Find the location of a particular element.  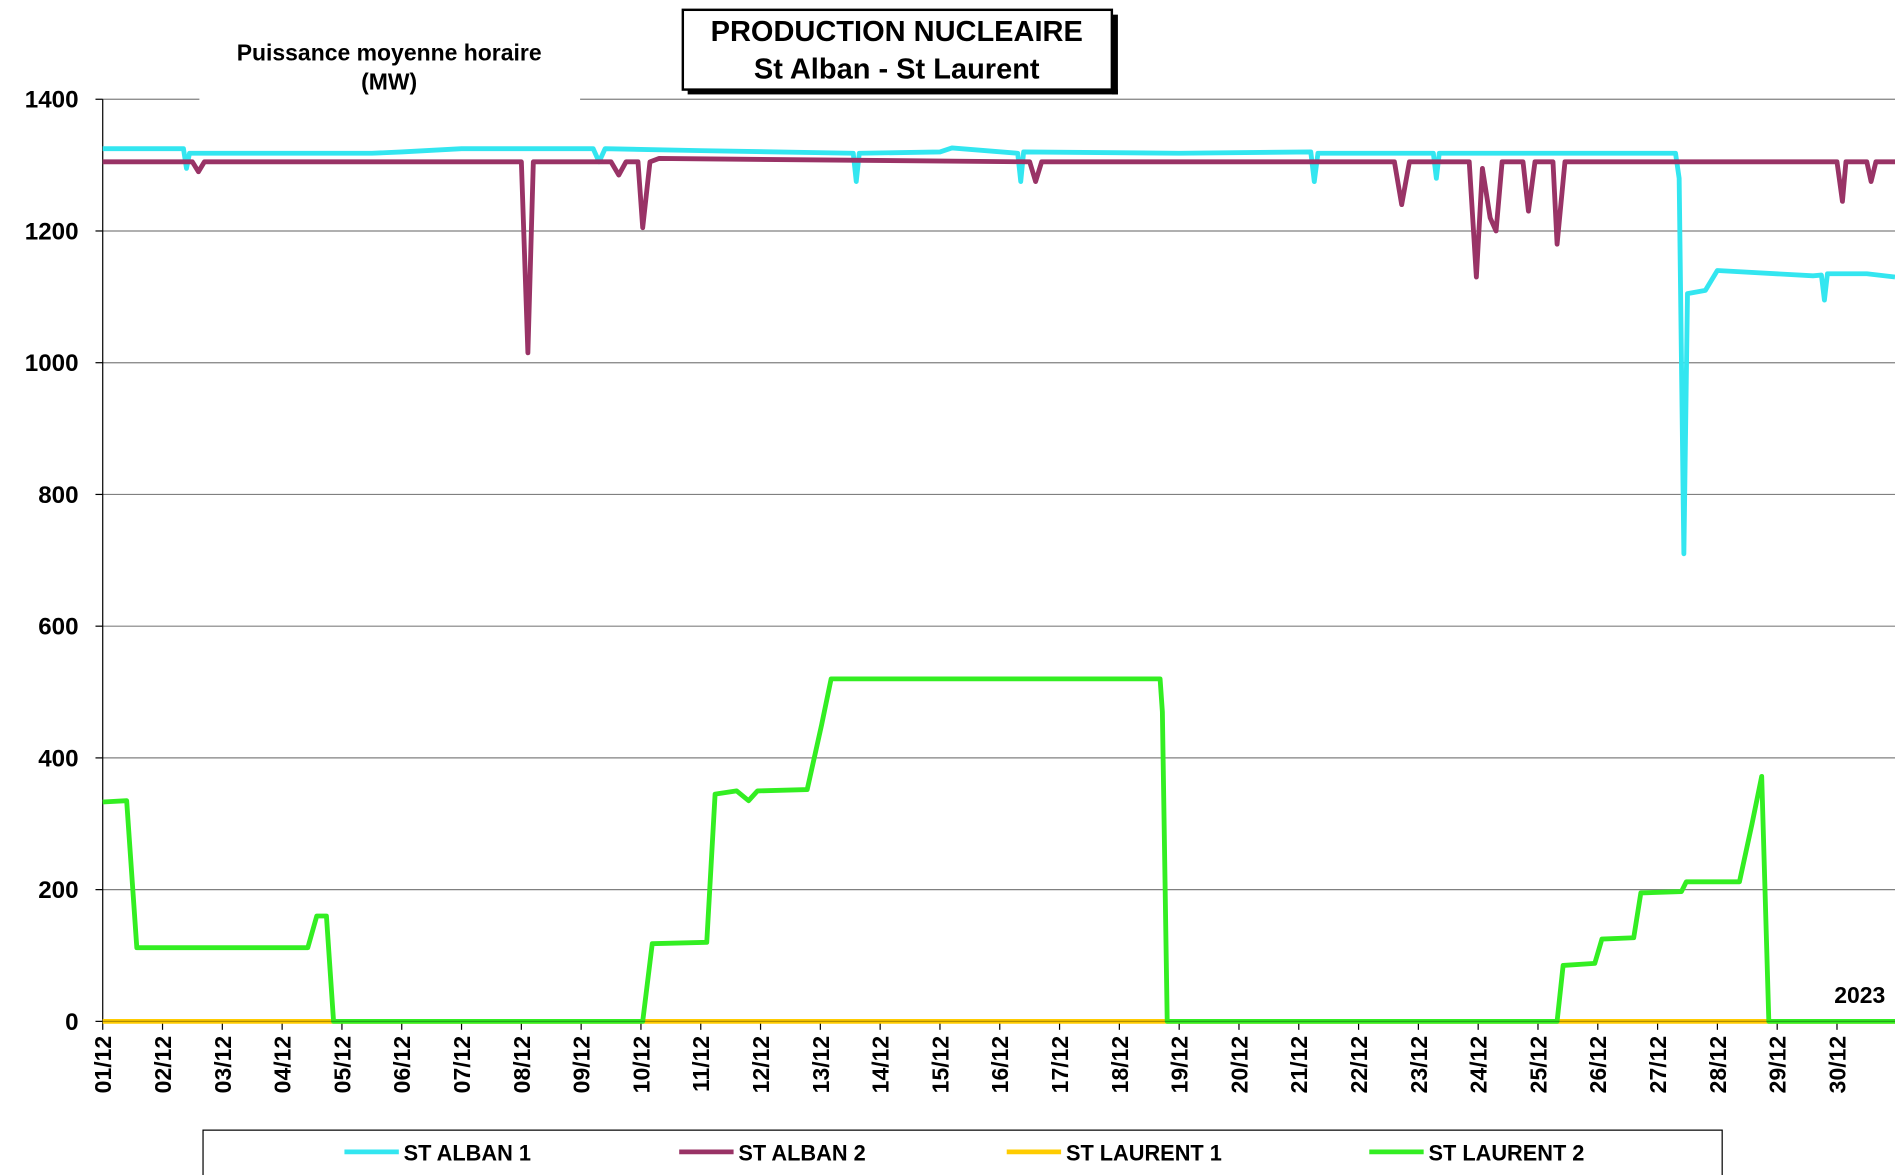

x-tick-label: 20/12 is located at coordinates (1239, 1064).